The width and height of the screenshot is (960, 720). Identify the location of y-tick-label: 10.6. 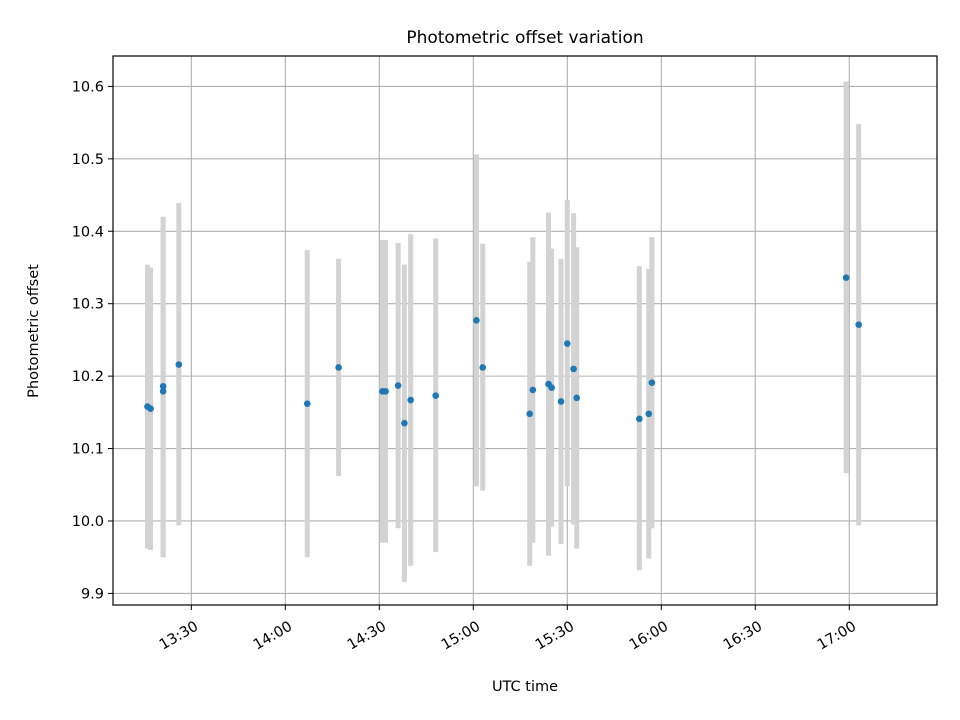
(88, 87).